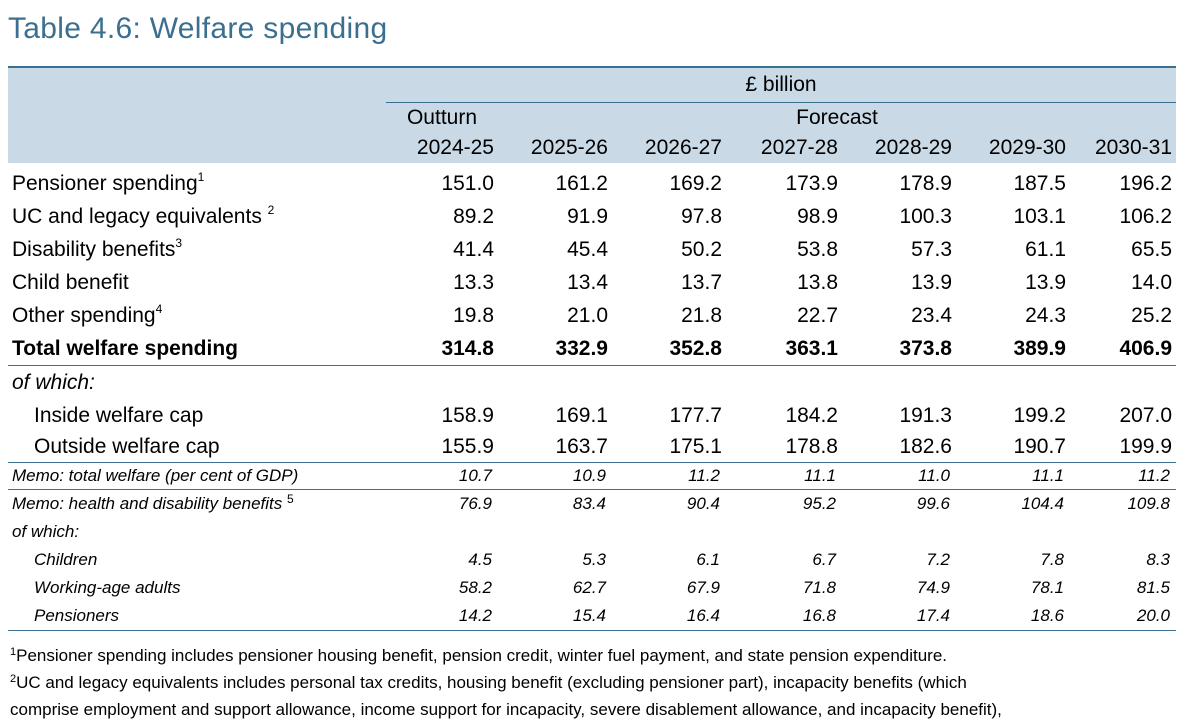 The image size is (1200, 724). What do you see at coordinates (1039, 183) in the screenshot?
I see `value-cell: 187.5` at bounding box center [1039, 183].